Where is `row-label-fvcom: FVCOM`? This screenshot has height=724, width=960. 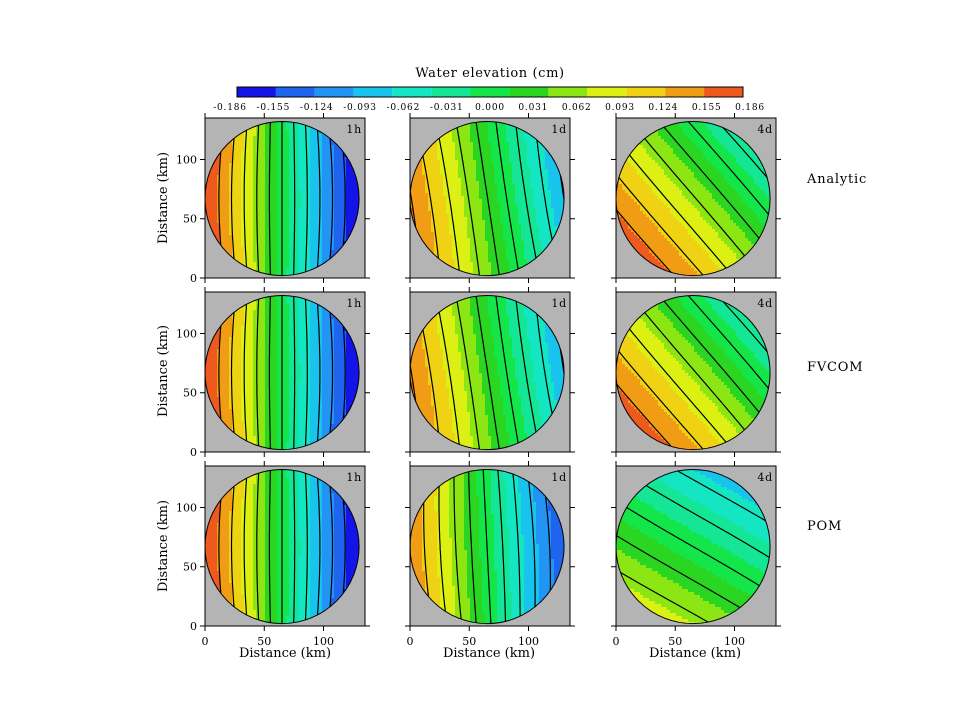
row-label-fvcom: FVCOM is located at coordinates (835, 367).